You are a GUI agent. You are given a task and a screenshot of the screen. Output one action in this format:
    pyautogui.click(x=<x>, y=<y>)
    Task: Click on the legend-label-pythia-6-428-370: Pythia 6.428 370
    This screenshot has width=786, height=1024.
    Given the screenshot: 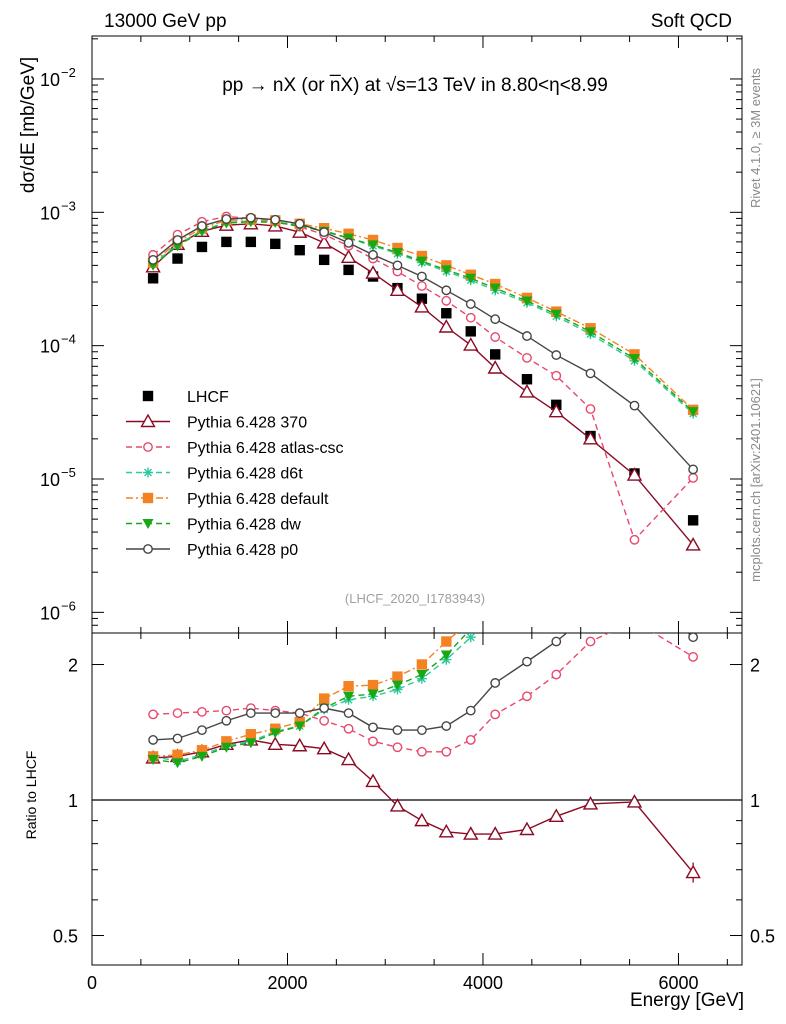 What is the action you would take?
    pyautogui.click(x=247, y=423)
    